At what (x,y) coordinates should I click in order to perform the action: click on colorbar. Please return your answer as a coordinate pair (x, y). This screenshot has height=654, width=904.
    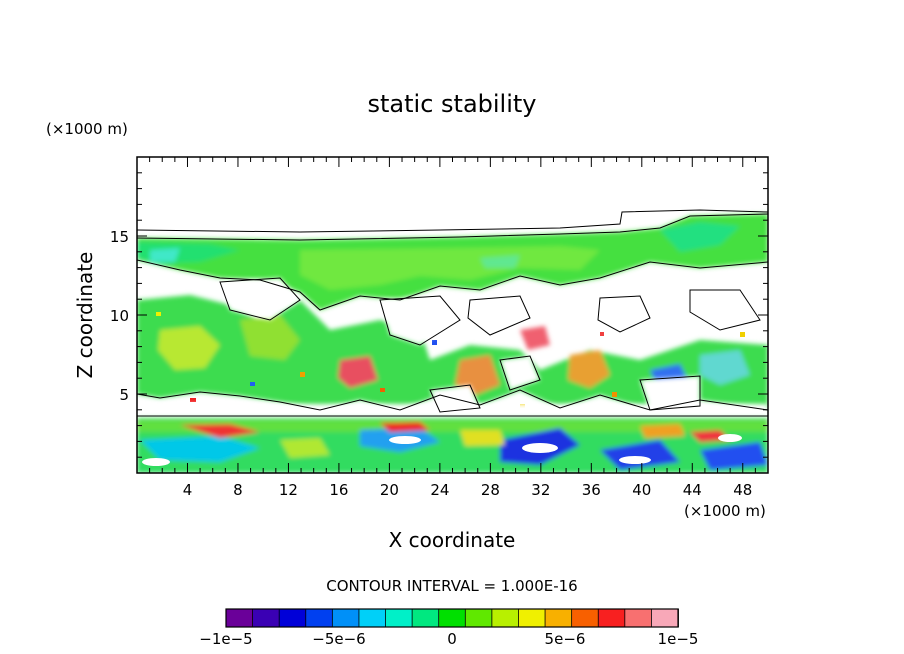
    Looking at the image, I should click on (452, 618).